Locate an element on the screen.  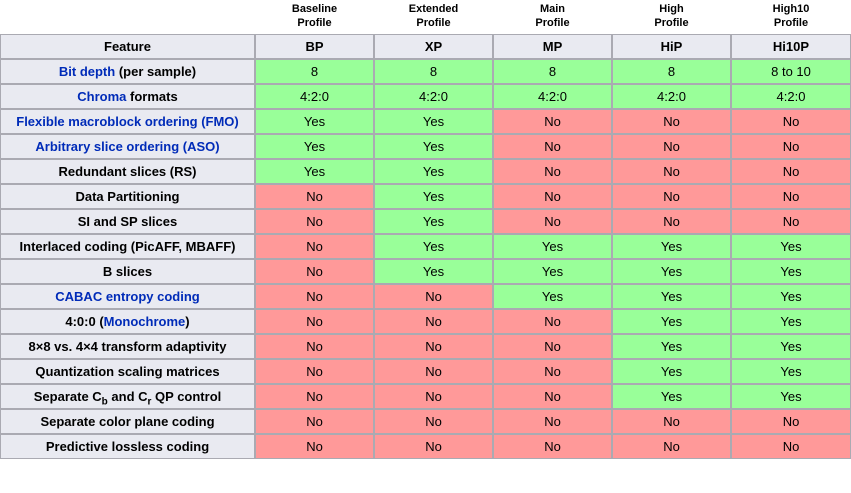
feature-link: Bit depth is located at coordinates (87, 71).